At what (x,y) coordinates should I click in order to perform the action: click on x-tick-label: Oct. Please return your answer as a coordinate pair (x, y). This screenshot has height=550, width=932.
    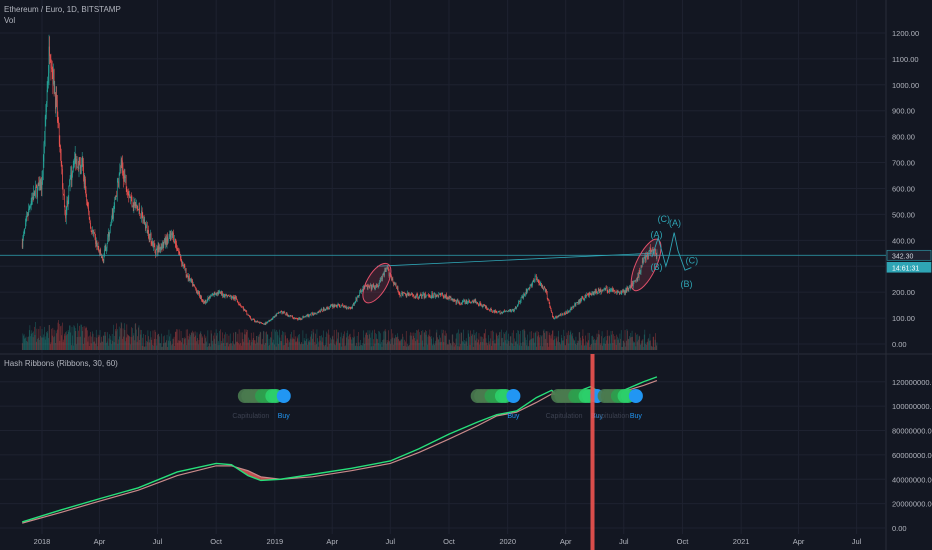
    Looking at the image, I should click on (449, 541).